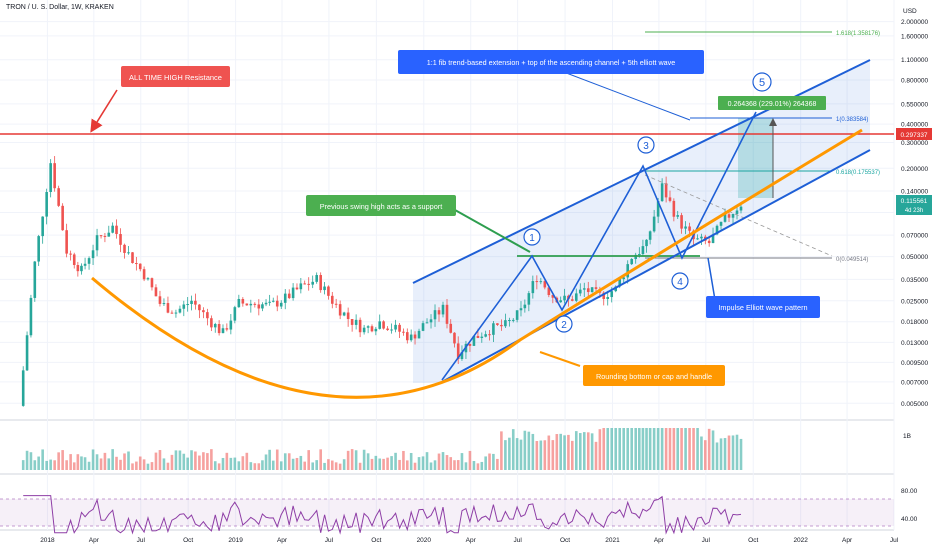 This screenshot has height=550, width=932. What do you see at coordinates (762, 307) in the screenshot?
I see `impulse-label: Impulse Elliott wave pattern` at bounding box center [762, 307].